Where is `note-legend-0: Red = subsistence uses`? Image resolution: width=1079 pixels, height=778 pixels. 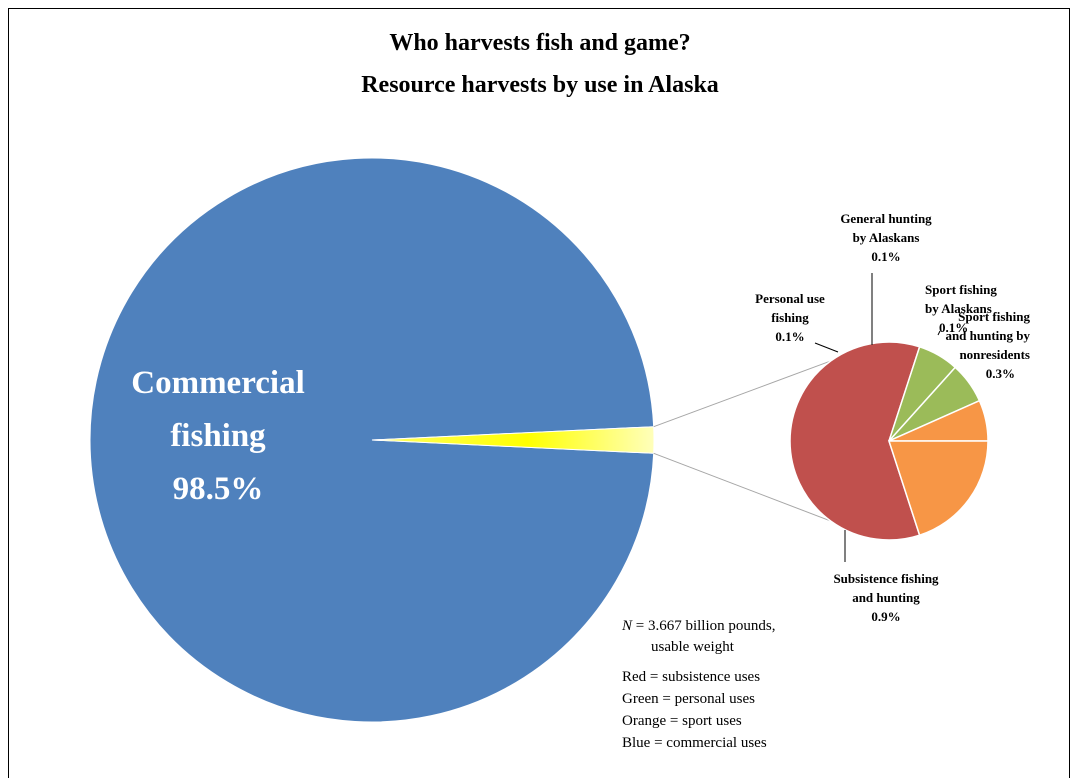
note-legend-0: Red = subsistence uses is located at coordinates (691, 677).